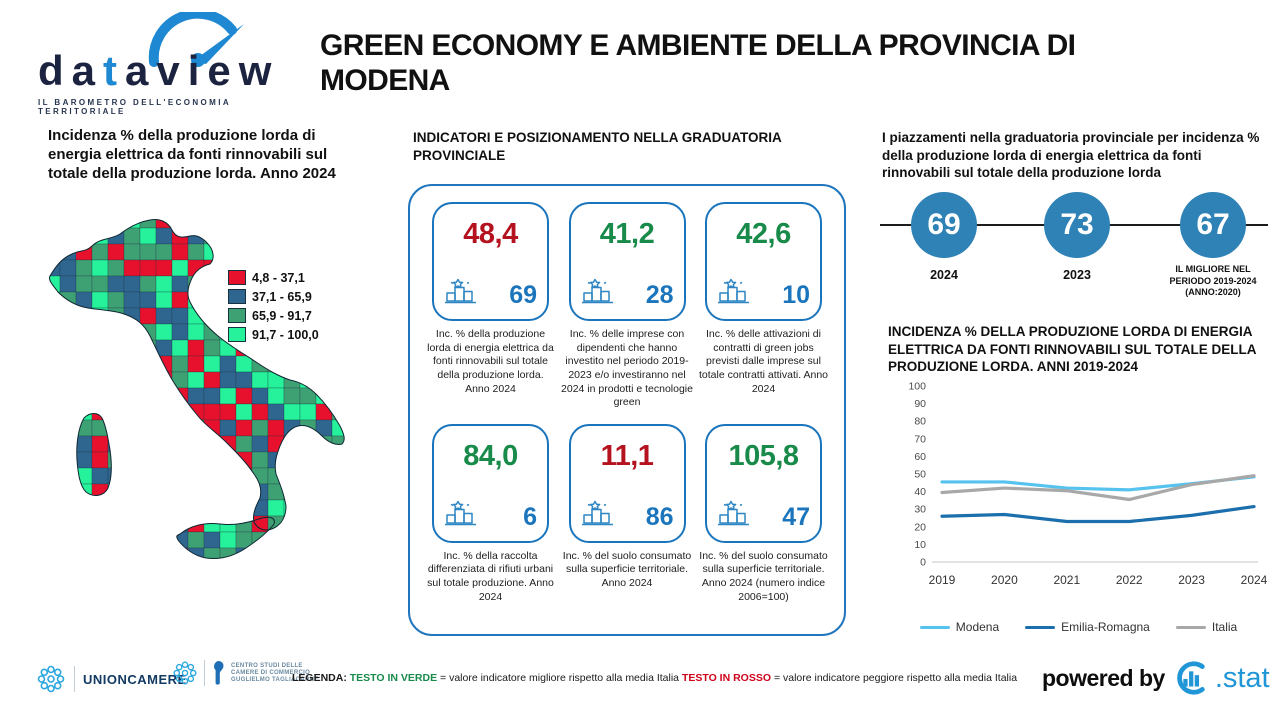 Image resolution: width=1280 pixels, height=720 pixels. I want to click on chart-legend-item: Emilia-Romagna, so click(1087, 627).